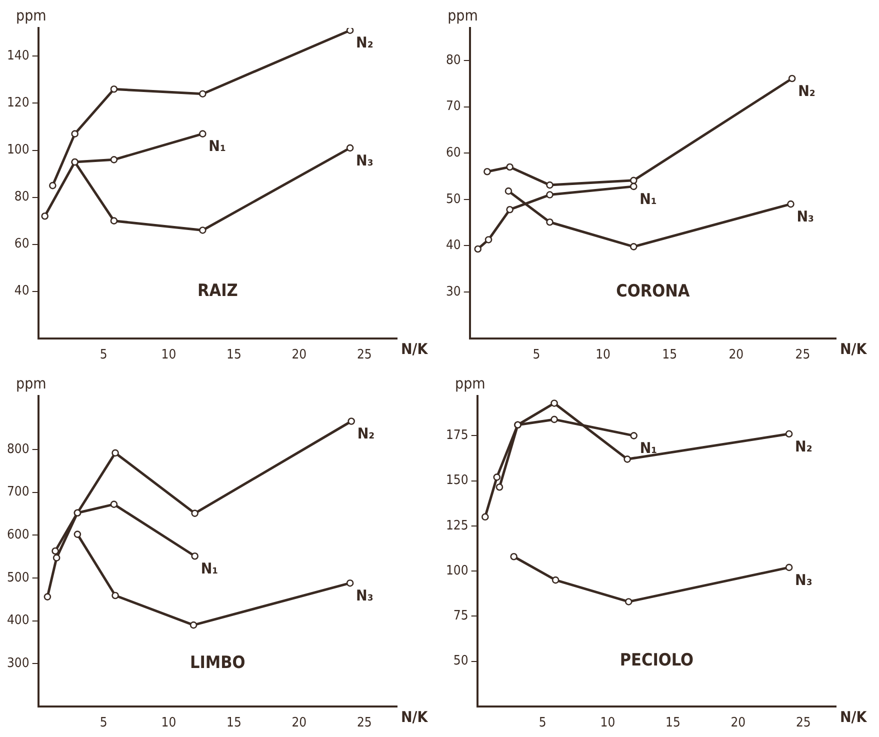 This screenshot has height=737, width=879. Describe the element at coordinates (18, 620) in the screenshot. I see `y-tick-label: 400` at that location.